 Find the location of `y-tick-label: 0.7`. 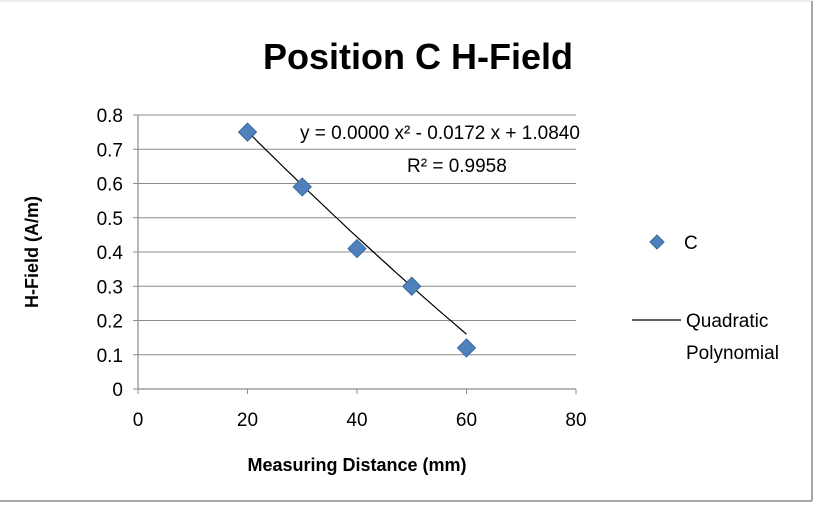

y-tick-label: 0.7 is located at coordinates (110, 150).